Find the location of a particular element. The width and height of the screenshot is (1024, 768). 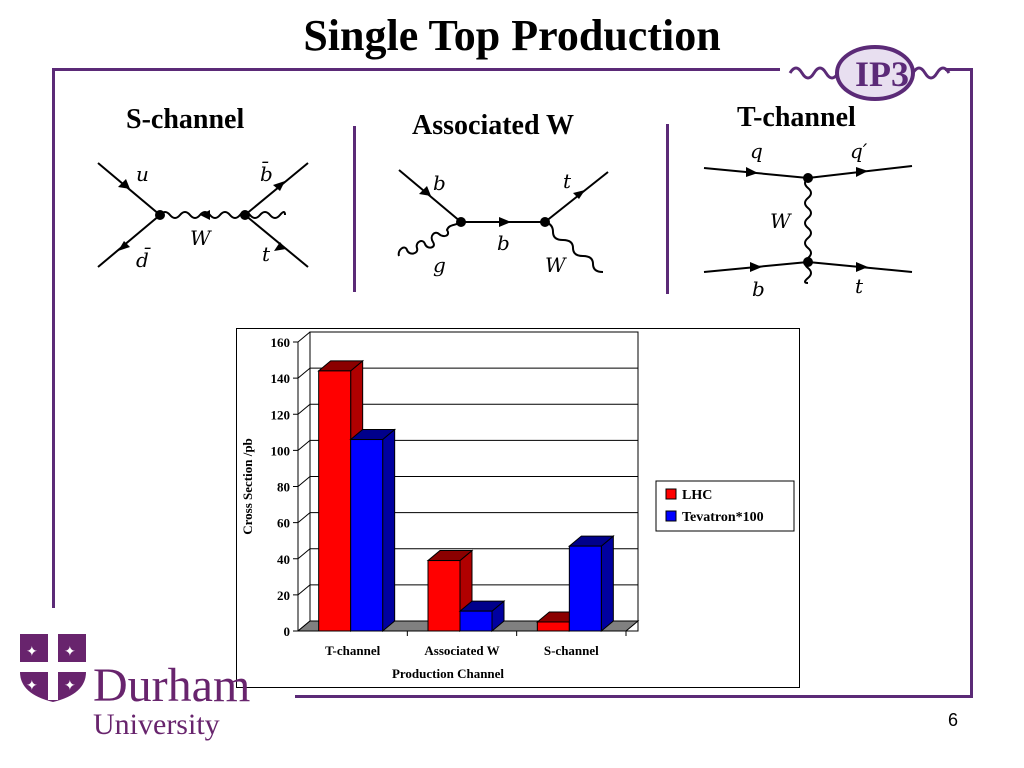

slide-title: Single Top Production is located at coordinates (512, 35).